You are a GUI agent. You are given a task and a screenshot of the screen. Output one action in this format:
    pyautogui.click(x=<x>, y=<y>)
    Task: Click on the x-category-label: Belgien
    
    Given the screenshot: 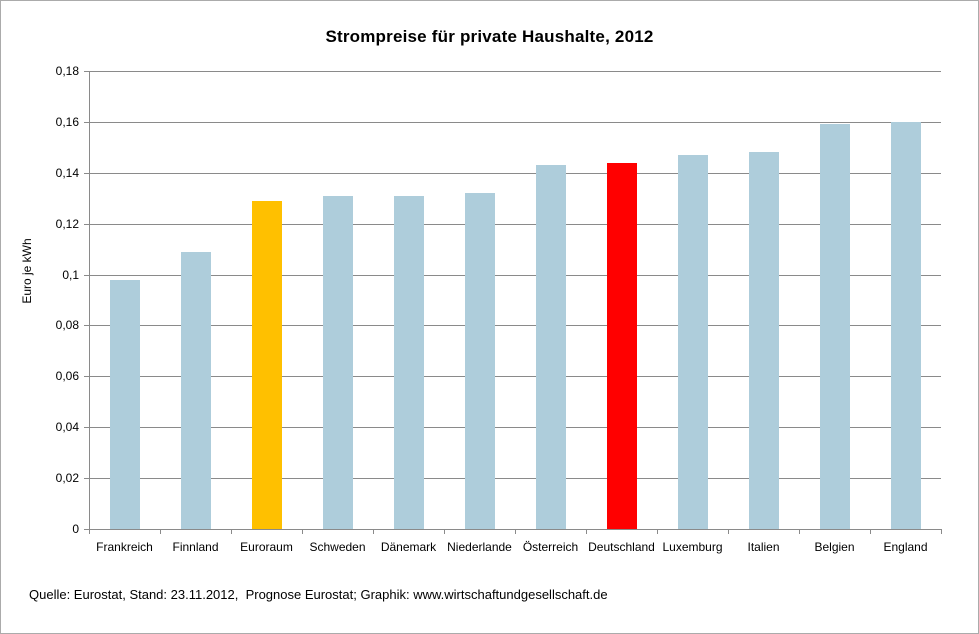 What is the action you would take?
    pyautogui.click(x=834, y=547)
    